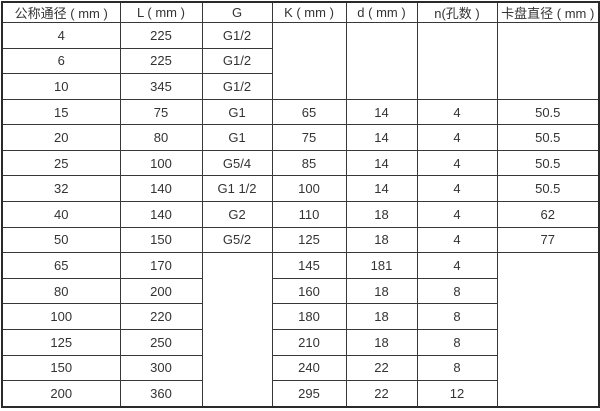 This screenshot has width=600, height=411. Describe the element at coordinates (61, 291) in the screenshot. I see `cell-nominal-diameter: 80` at that location.